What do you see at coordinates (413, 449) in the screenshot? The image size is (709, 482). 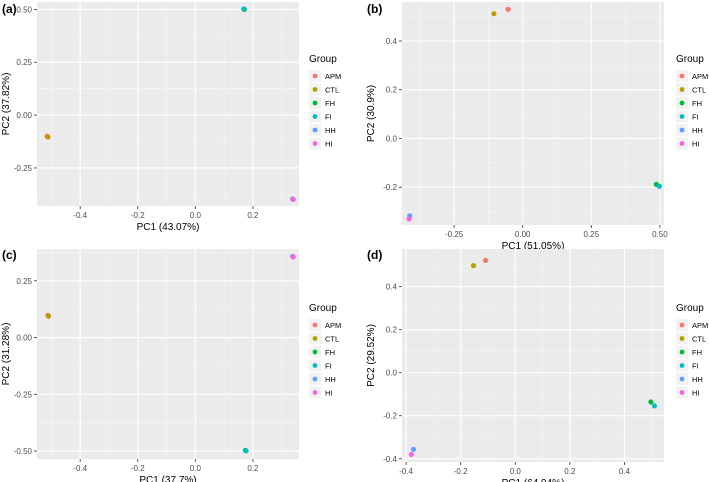 I see `point-hh` at bounding box center [413, 449].